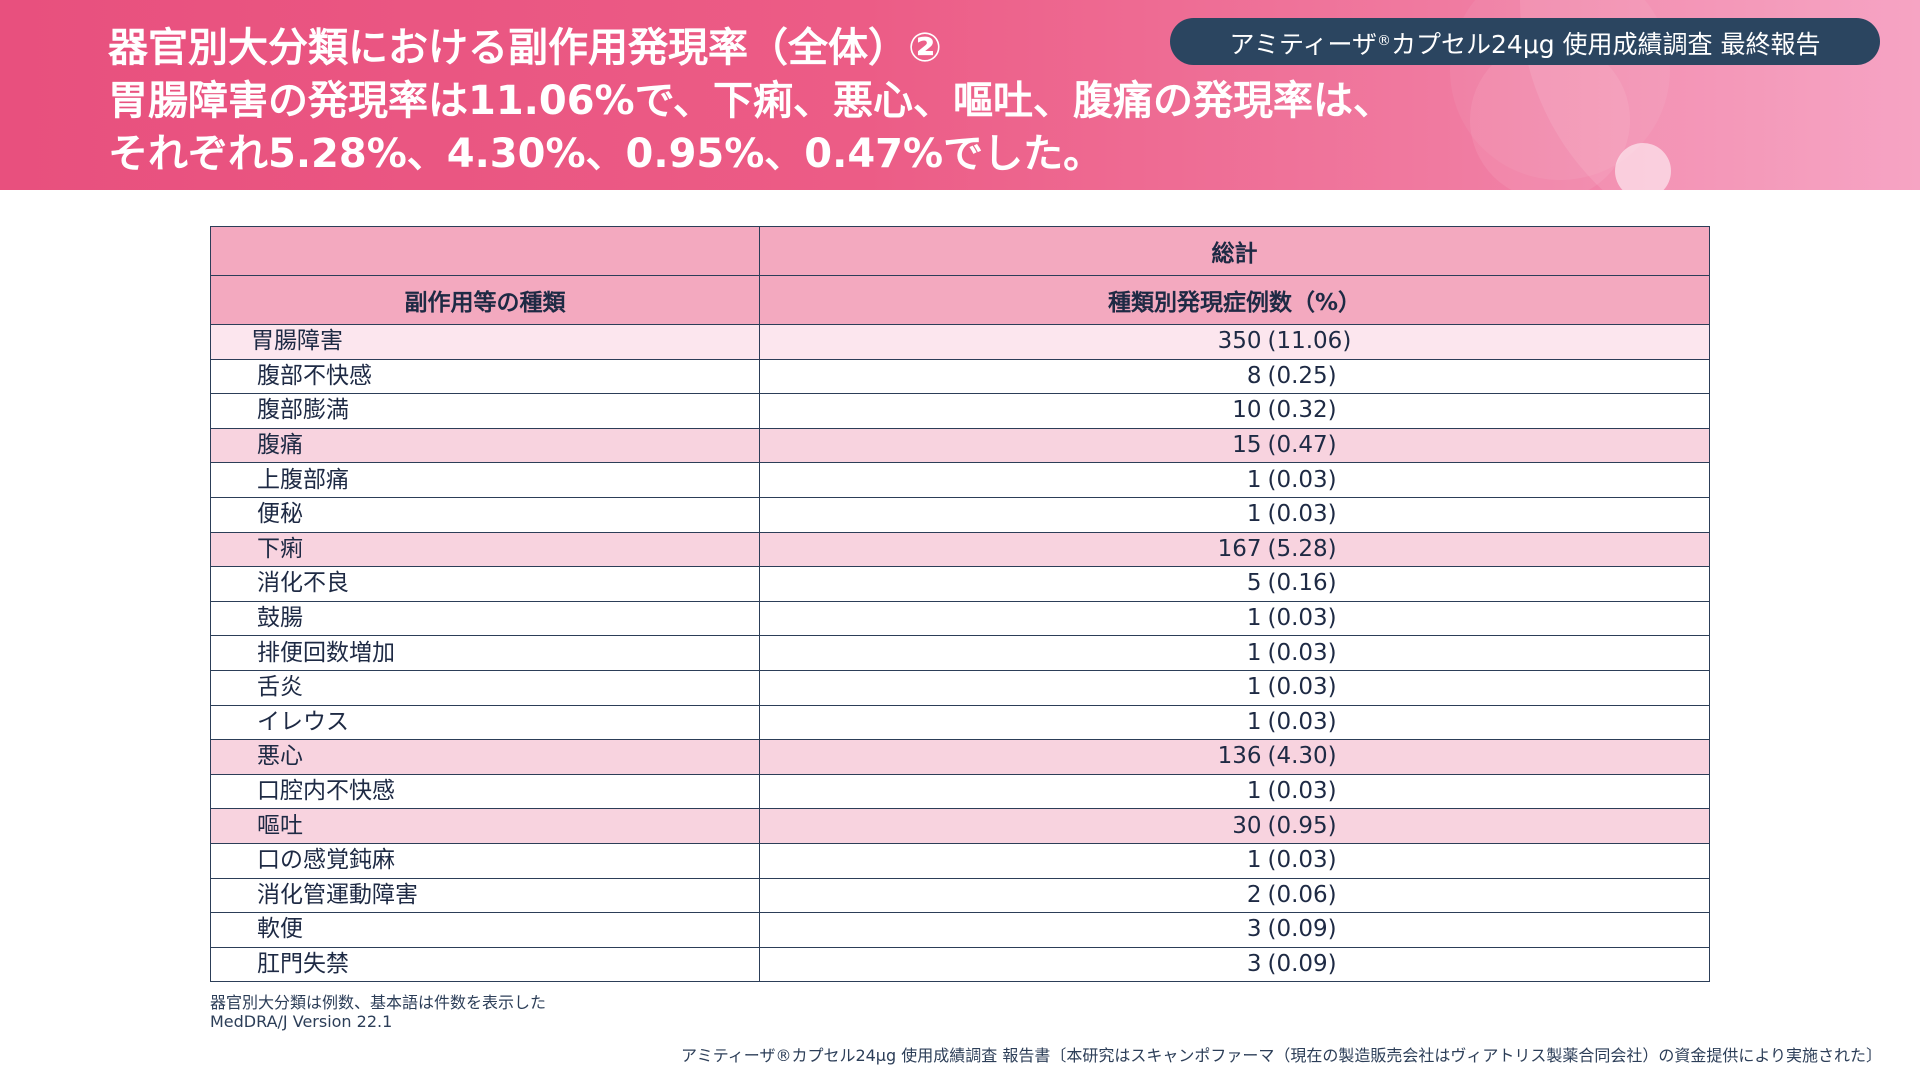 Image resolution: width=1920 pixels, height=1080 pixels. I want to click on table-row: 下痢 167 (5.28), so click(960, 549).